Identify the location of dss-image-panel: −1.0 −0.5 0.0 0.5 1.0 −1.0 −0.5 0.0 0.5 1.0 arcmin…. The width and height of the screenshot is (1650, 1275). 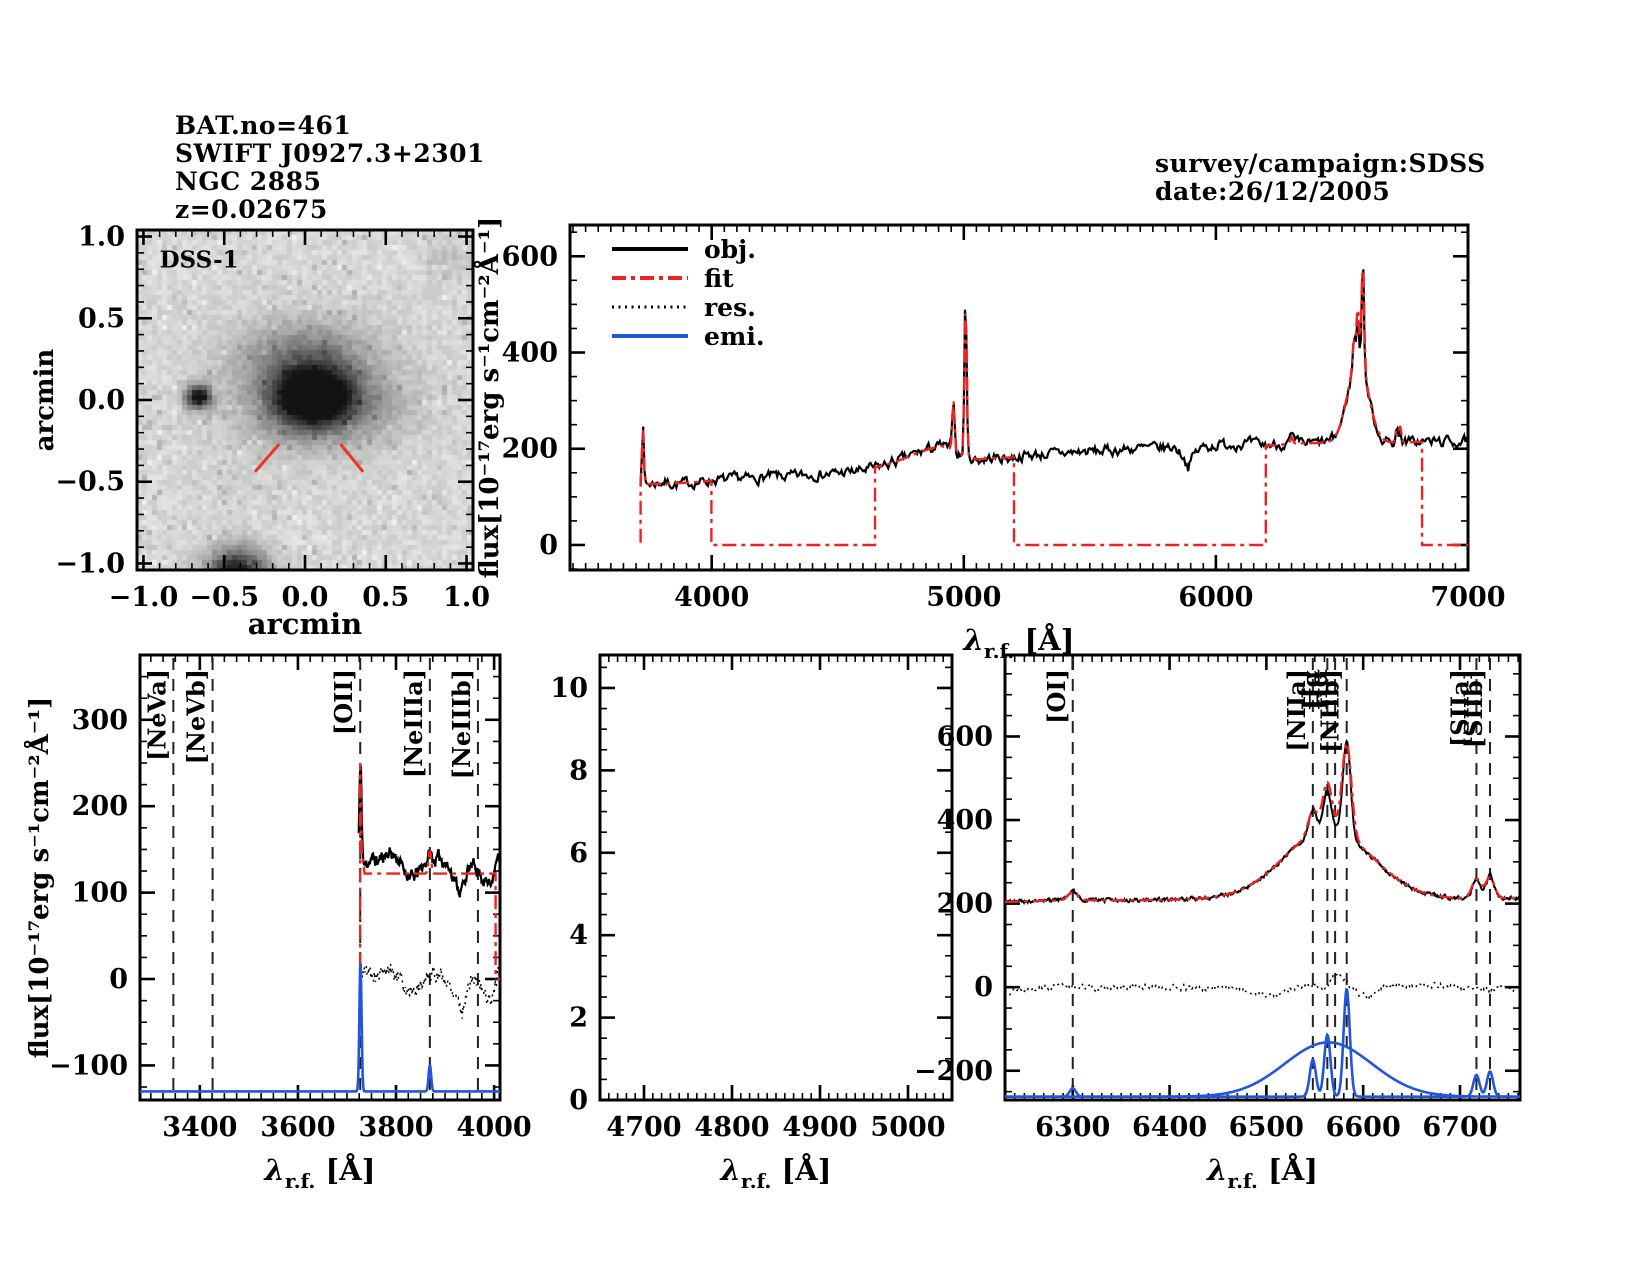
(260, 431).